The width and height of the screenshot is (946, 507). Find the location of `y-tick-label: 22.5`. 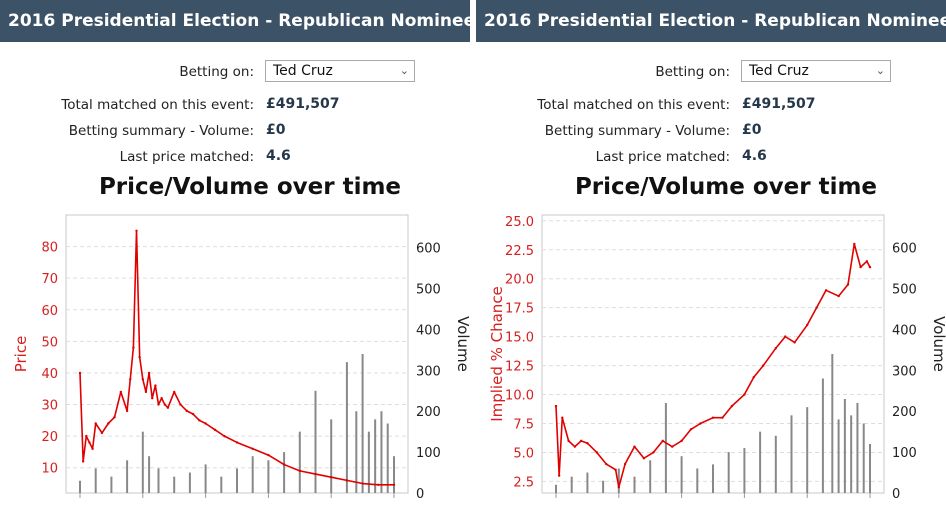

y-tick-label: 22.5 is located at coordinates (519, 251).